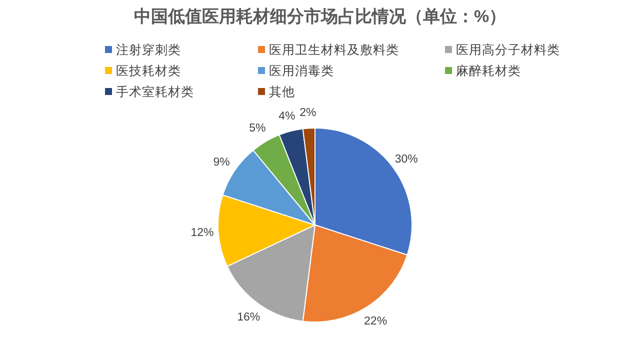 Image resolution: width=640 pixels, height=363 pixels. Describe the element at coordinates (148, 71) in the screenshot. I see `legend-label: 医技耗材类` at that location.